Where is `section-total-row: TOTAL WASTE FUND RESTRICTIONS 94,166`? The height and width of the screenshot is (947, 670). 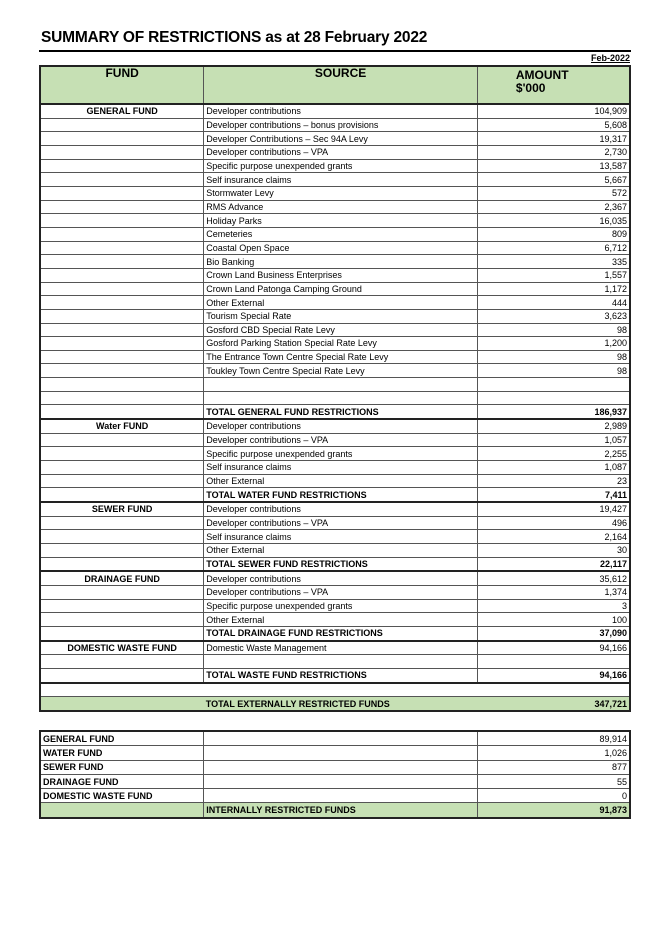 section-total-row: TOTAL WASTE FUND RESTRICTIONS 94,166 is located at coordinates (335, 675).